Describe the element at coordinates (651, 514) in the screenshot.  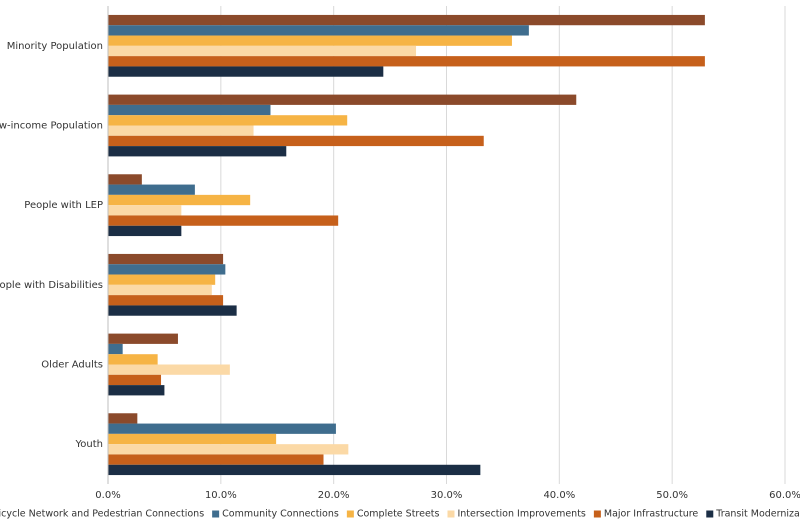
I see `legend-label: Major Infrastructure` at that location.